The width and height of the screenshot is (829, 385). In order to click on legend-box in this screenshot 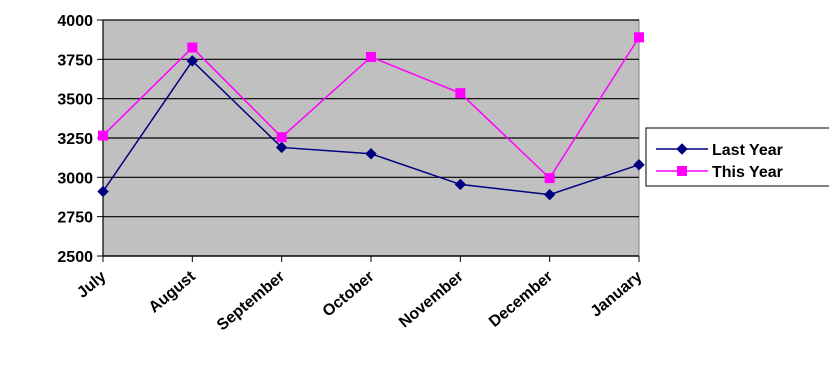, I will do `click(737, 157)`.